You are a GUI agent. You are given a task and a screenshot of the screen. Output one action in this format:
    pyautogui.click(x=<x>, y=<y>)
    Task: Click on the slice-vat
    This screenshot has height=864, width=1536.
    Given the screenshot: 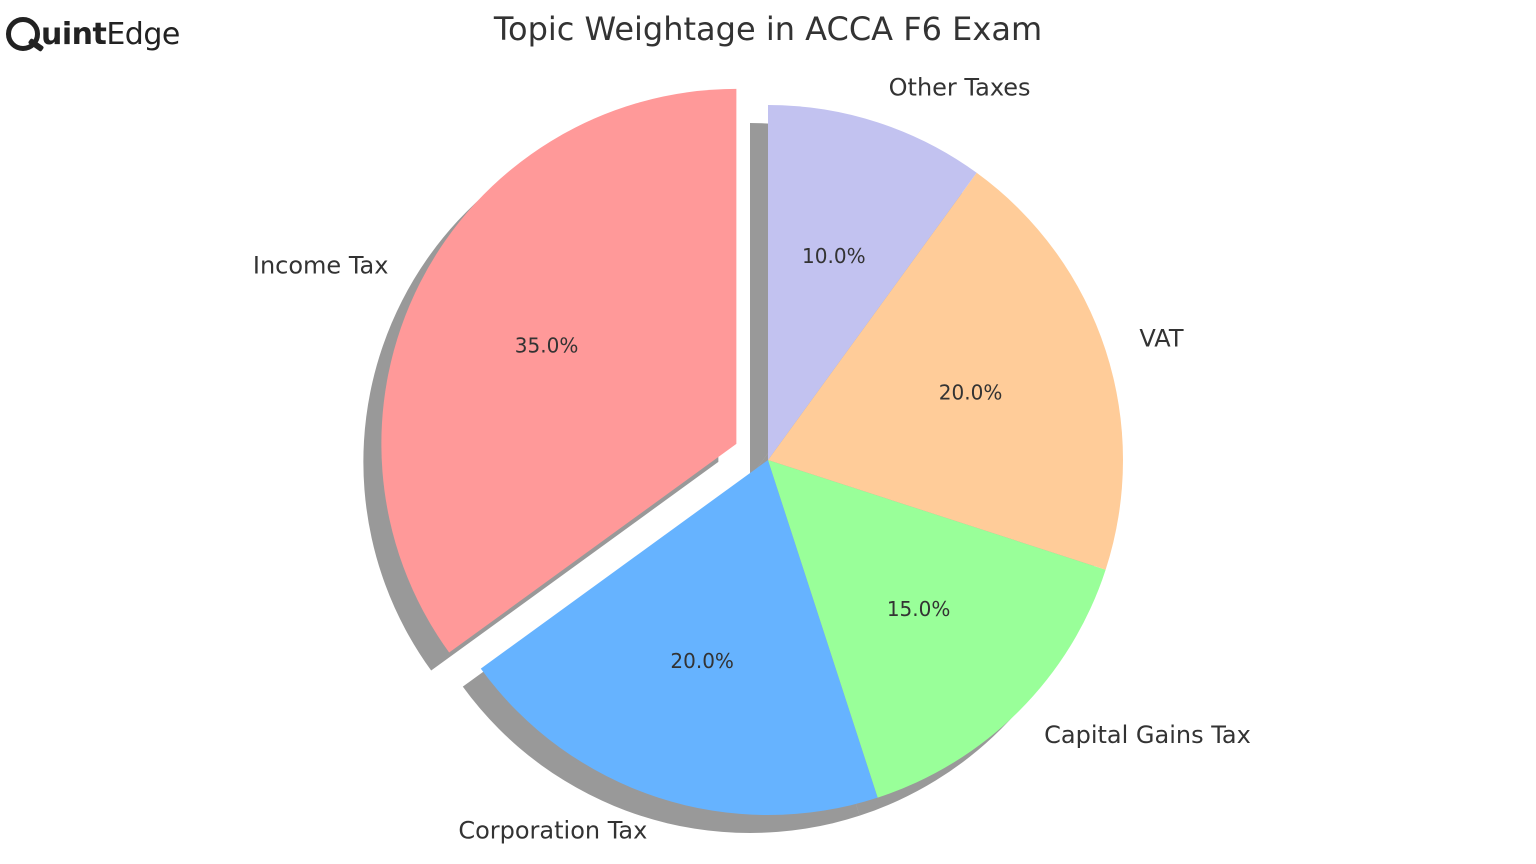 What is the action you would take?
    pyautogui.click(x=945, y=371)
    